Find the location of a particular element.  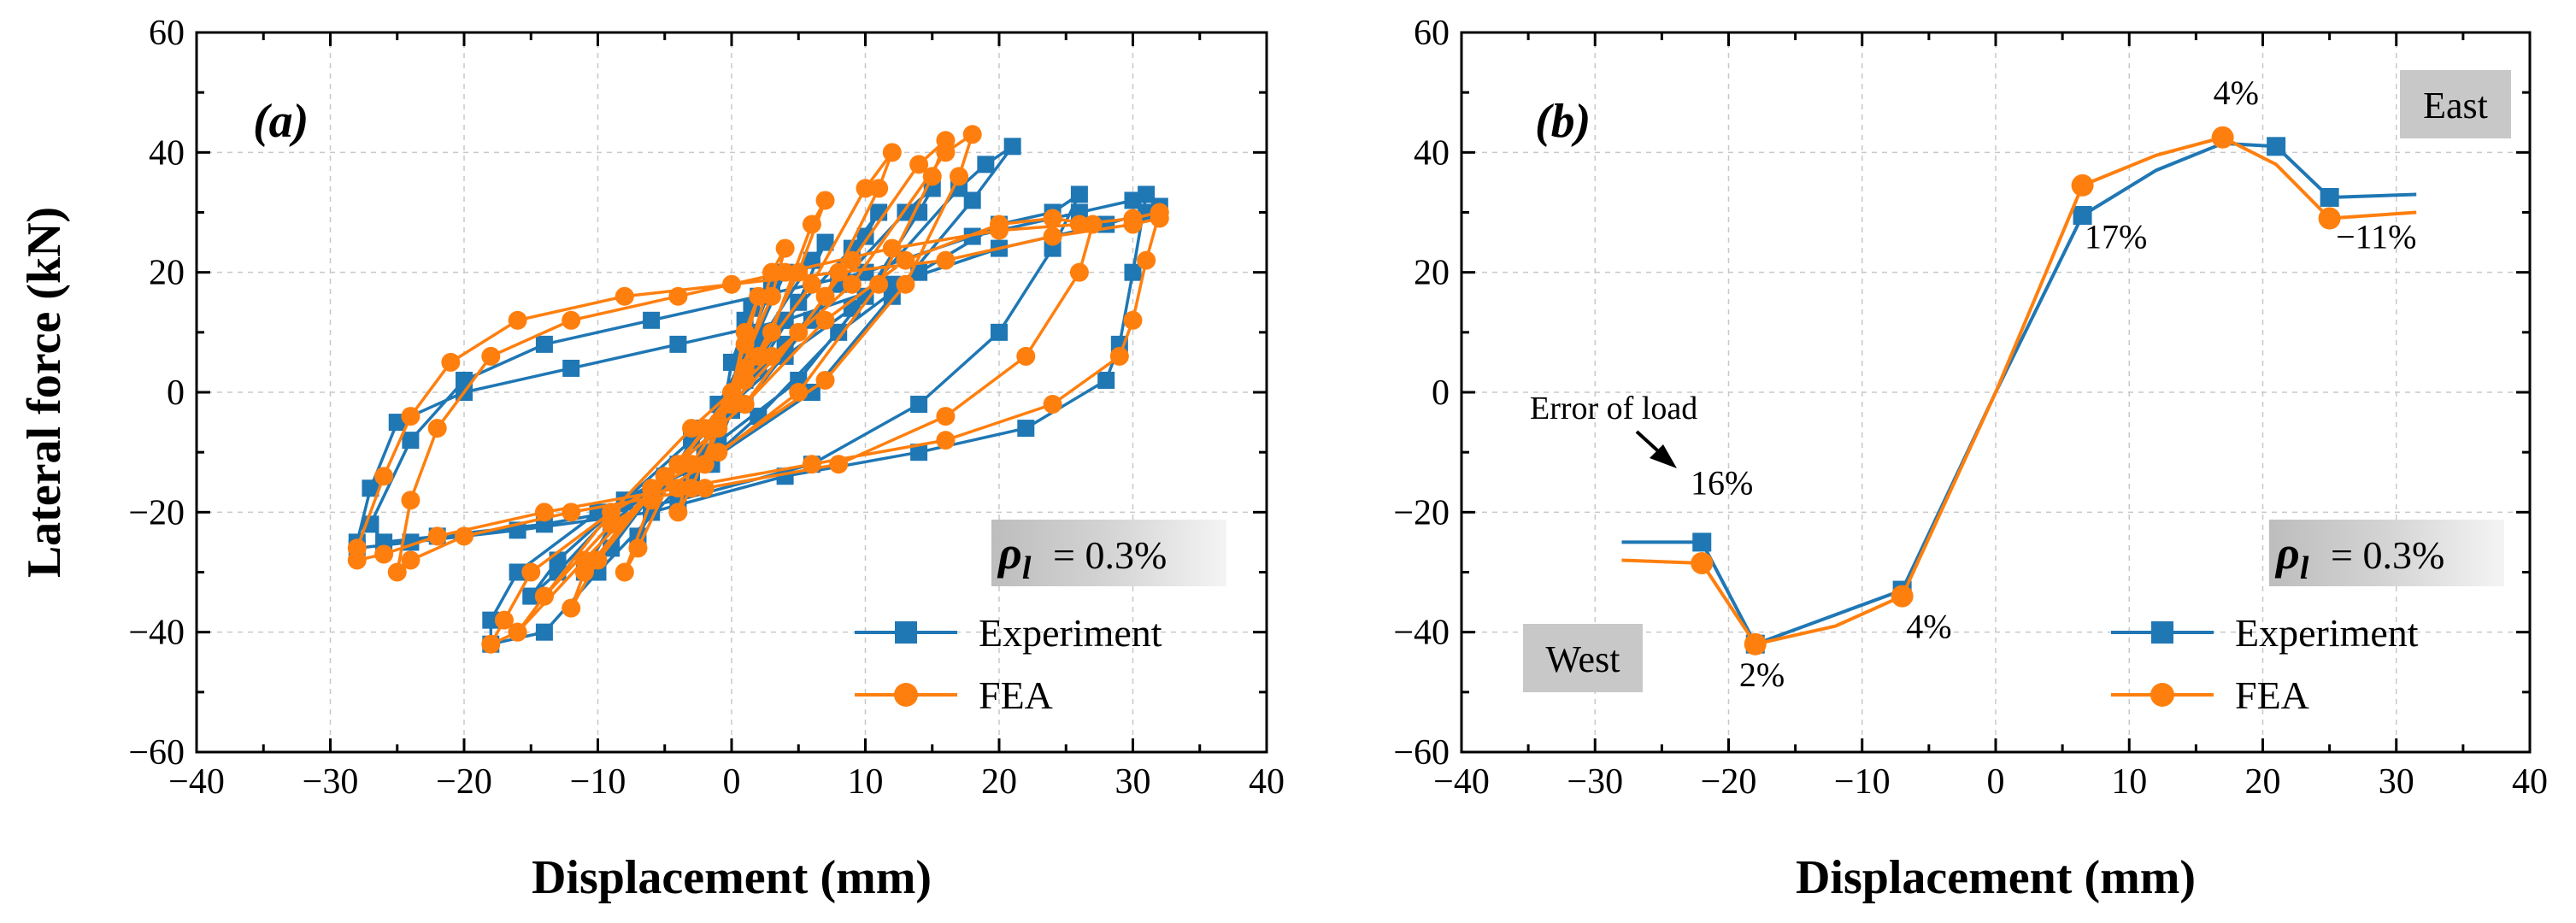

error-note-arrow-head is located at coordinates (1663, 456).